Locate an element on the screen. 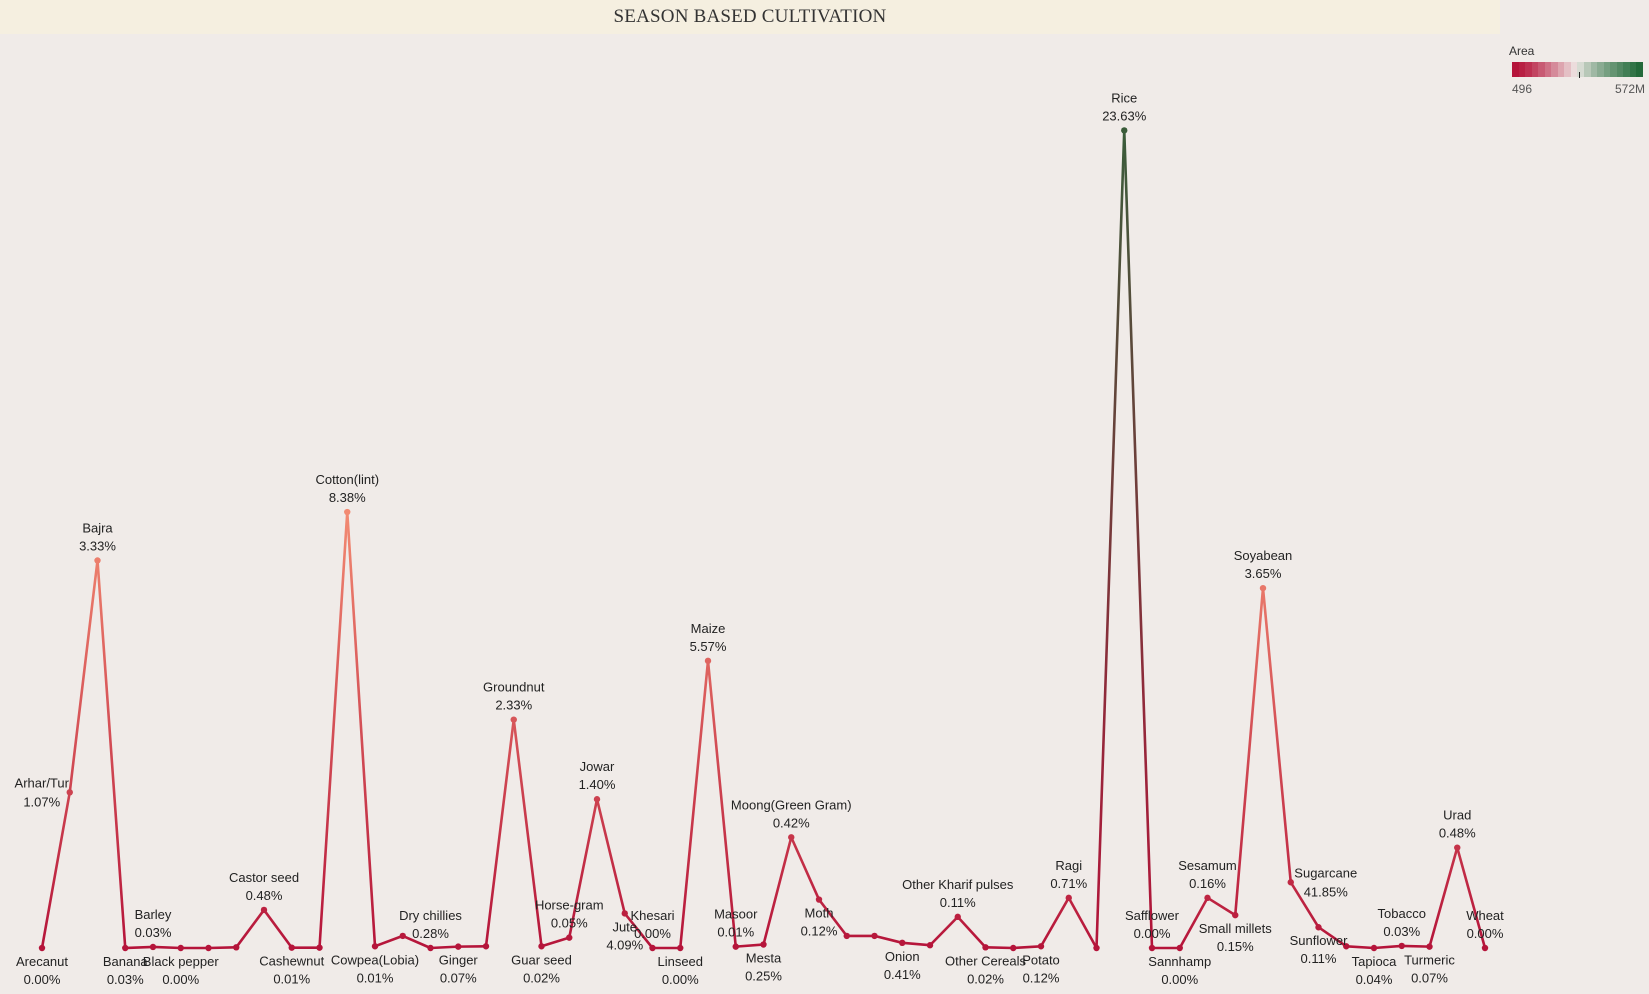  point-name-label: Ginger is located at coordinates (459, 960).